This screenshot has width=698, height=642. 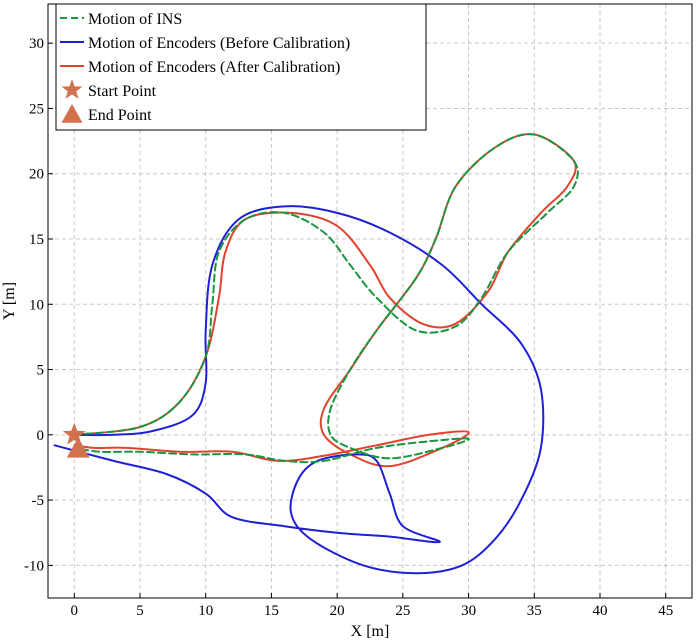 What do you see at coordinates (75, 611) in the screenshot?
I see `x-tick-label: 0` at bounding box center [75, 611].